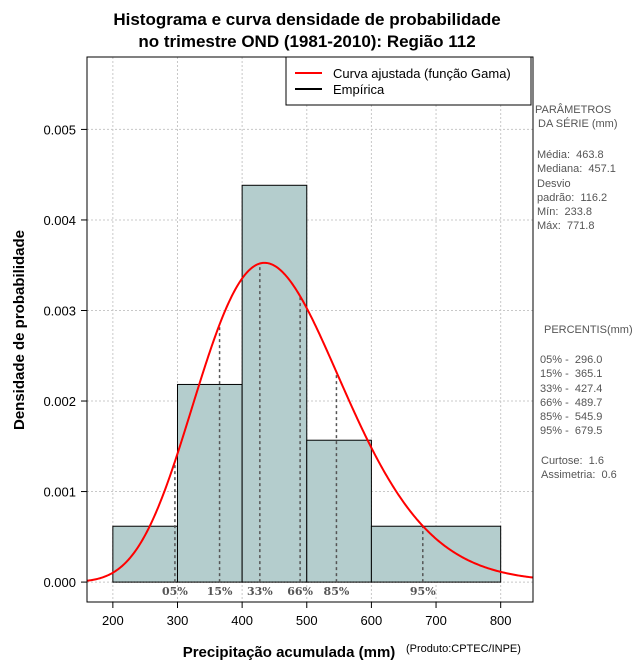 This screenshot has height=660, width=640. Describe the element at coordinates (307, 620) in the screenshot. I see `x-tick-label-3: 500` at that location.